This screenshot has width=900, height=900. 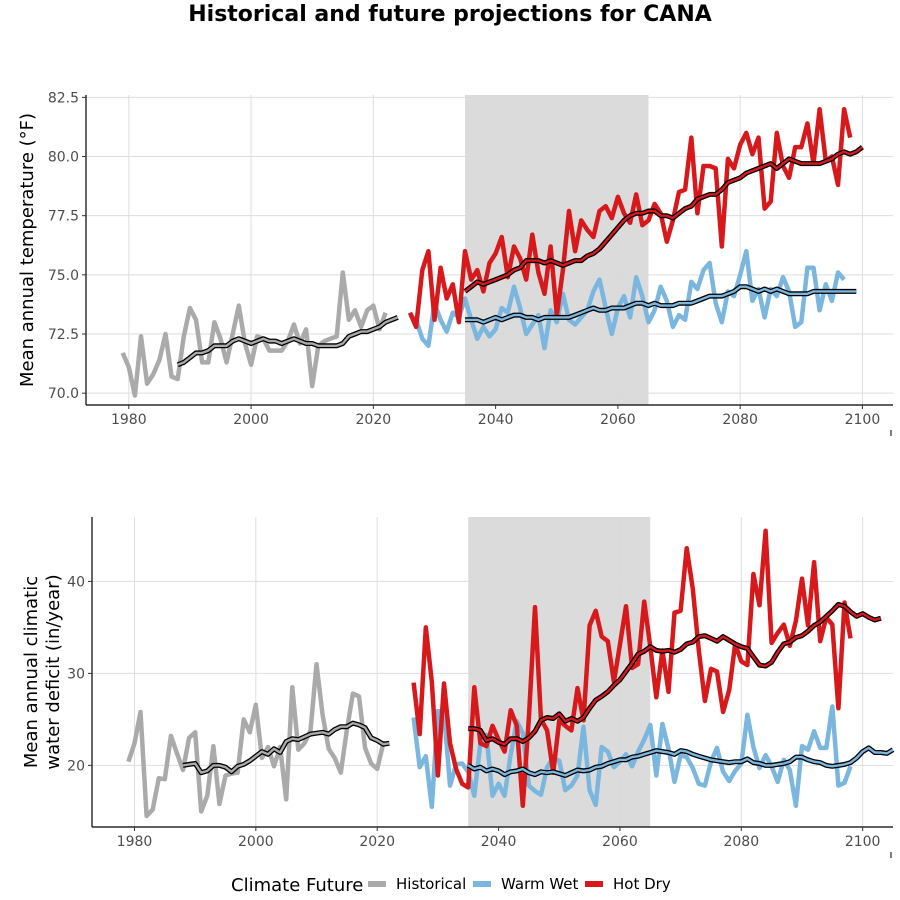 What do you see at coordinates (642, 884) in the screenshot?
I see `legend-label-hot-dry: Hot Dry` at bounding box center [642, 884].